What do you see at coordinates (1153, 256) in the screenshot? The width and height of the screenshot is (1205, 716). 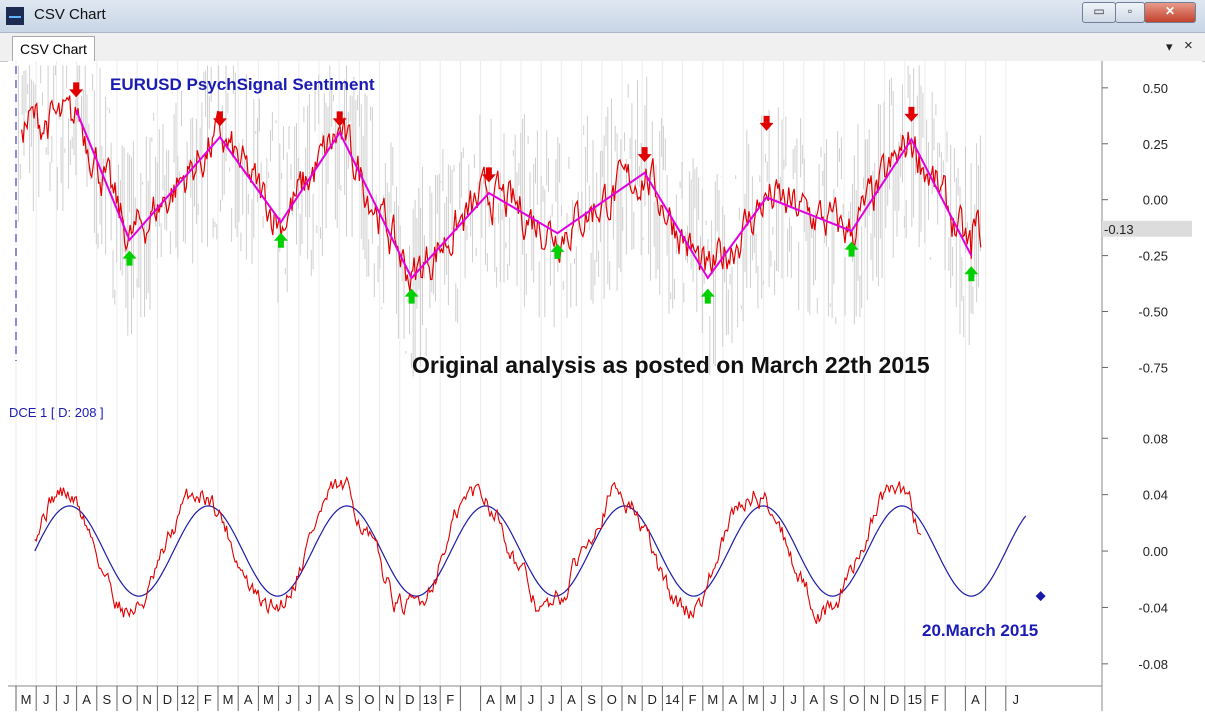 I see `y-tick-label: -0.25` at bounding box center [1153, 256].